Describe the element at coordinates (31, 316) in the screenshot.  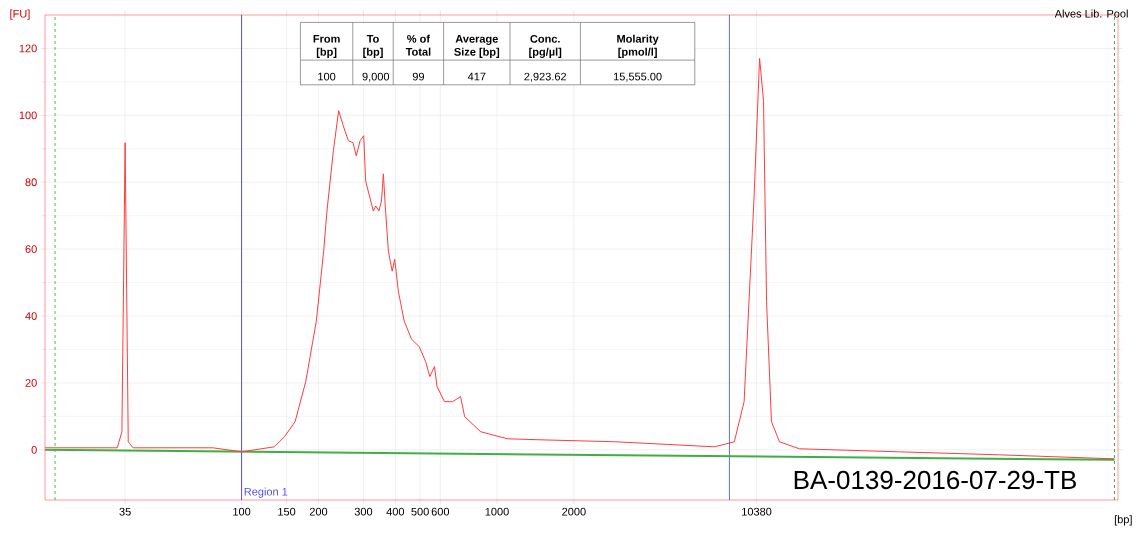
I see `y-tick-label: 40` at that location.